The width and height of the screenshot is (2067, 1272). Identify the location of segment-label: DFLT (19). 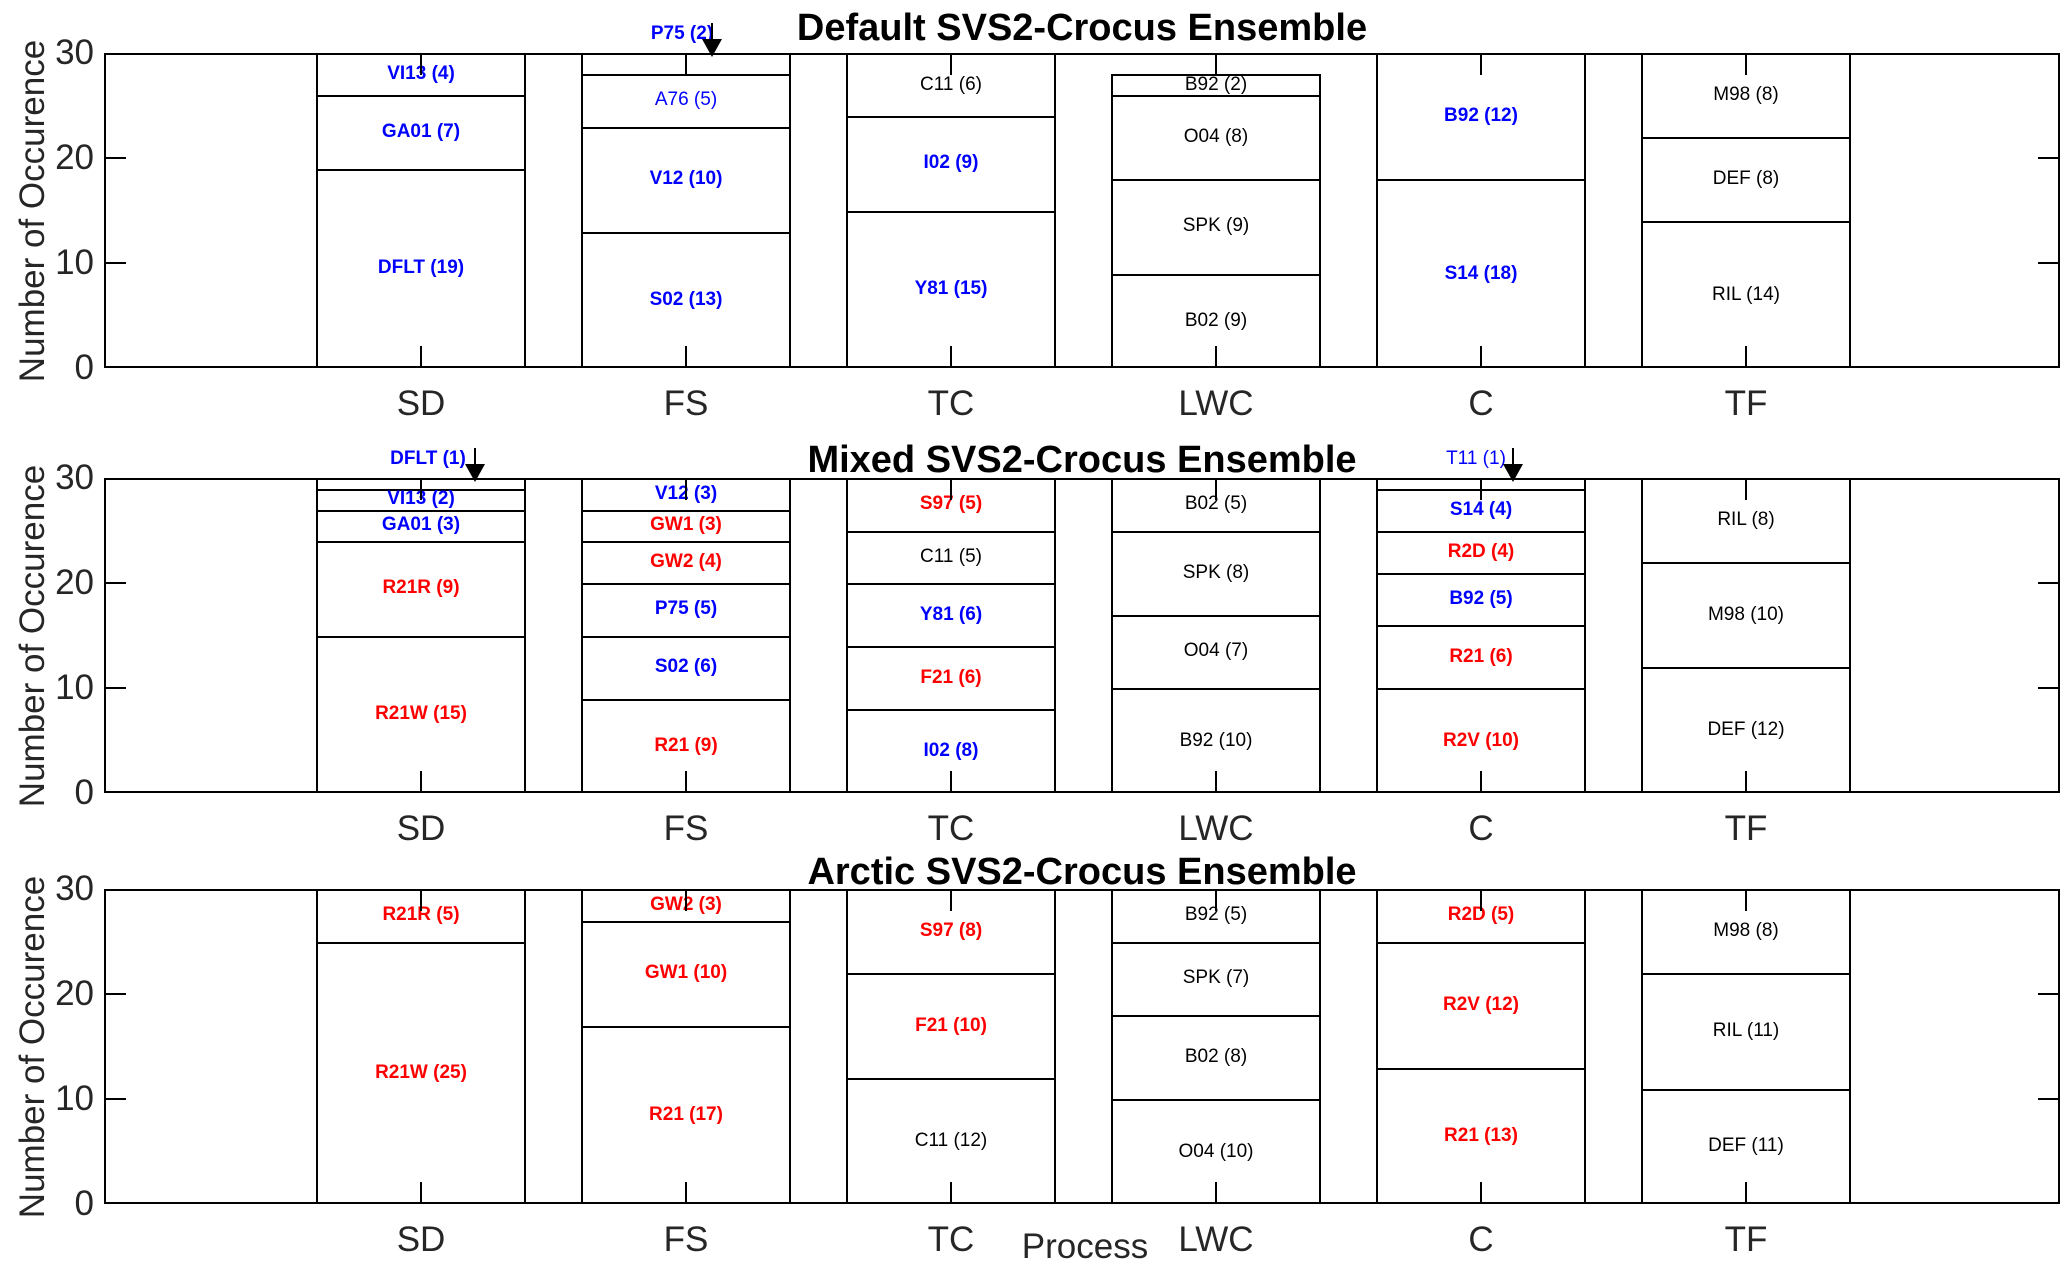
(421, 268).